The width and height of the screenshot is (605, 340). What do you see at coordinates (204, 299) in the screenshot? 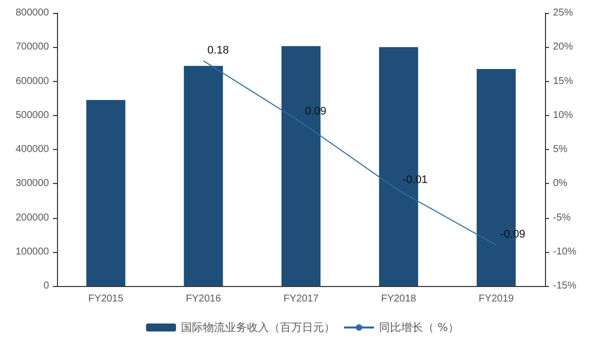
I see `x-tick-label: FY2016` at bounding box center [204, 299].